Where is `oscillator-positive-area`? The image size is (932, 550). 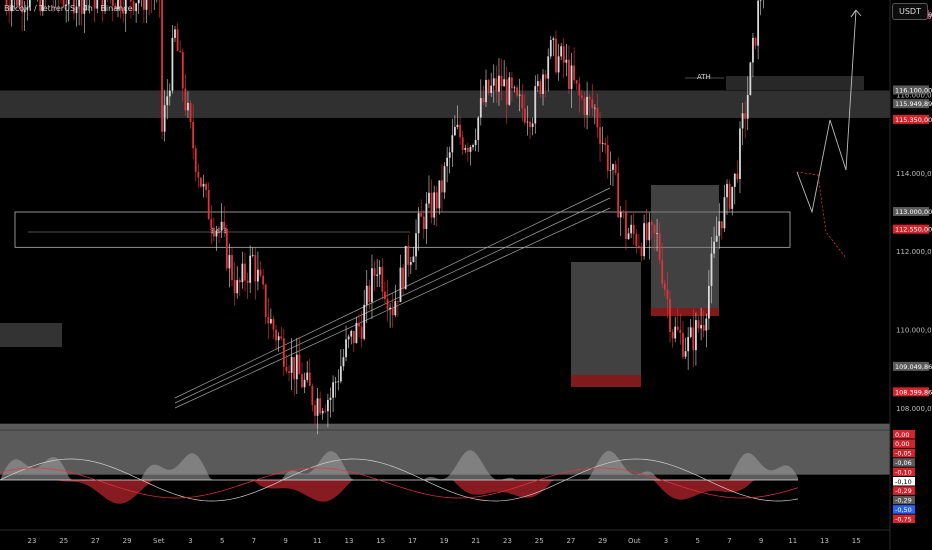 oscillator-positive-area is located at coordinates (399, 465).